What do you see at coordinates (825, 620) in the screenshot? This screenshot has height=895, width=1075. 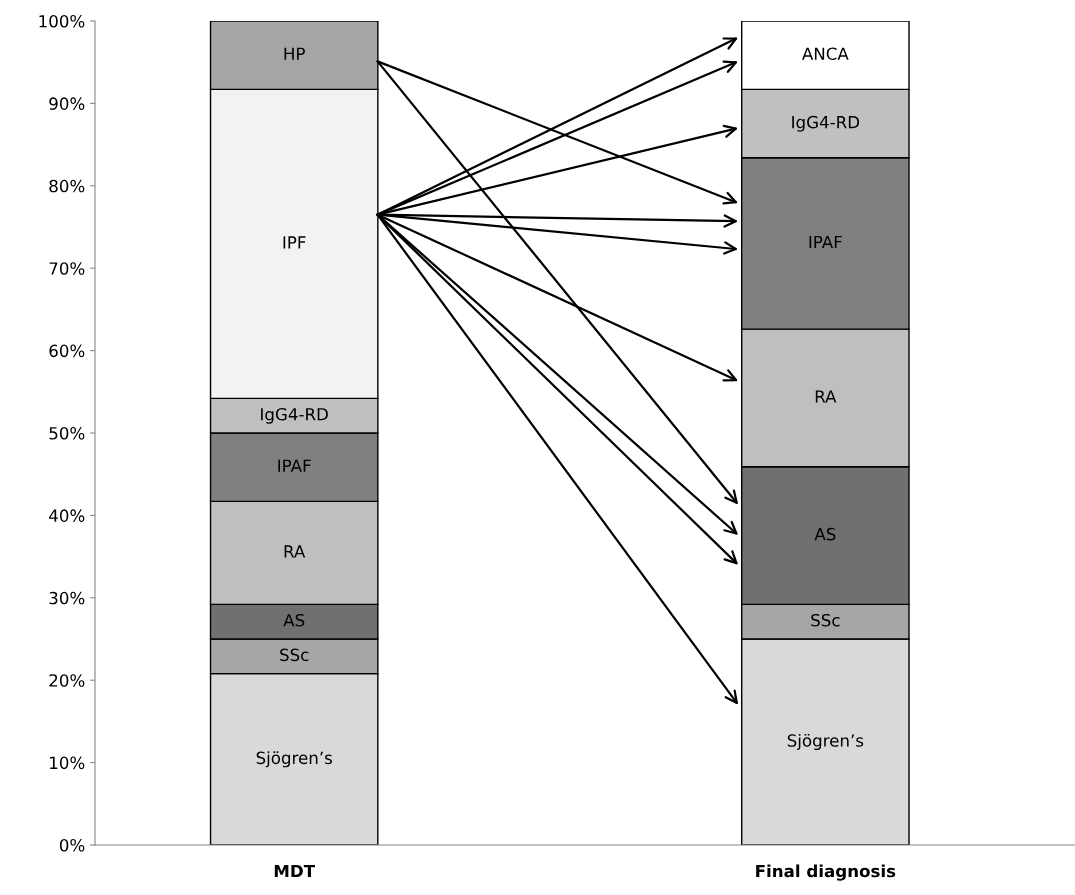 I see `text: SSc` at bounding box center [825, 620].